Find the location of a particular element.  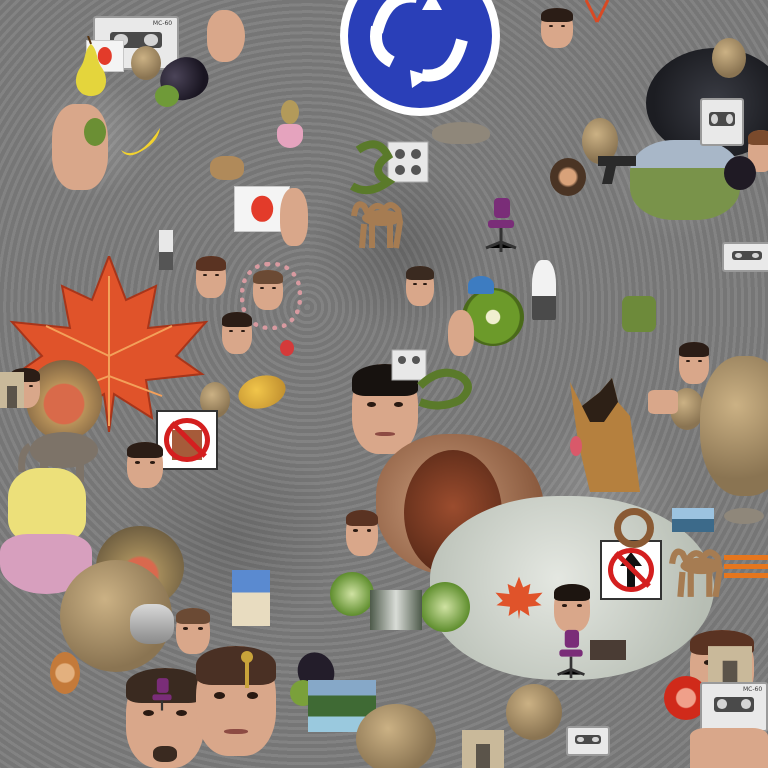

monkey-with-chair is located at coordinates (534, 712).